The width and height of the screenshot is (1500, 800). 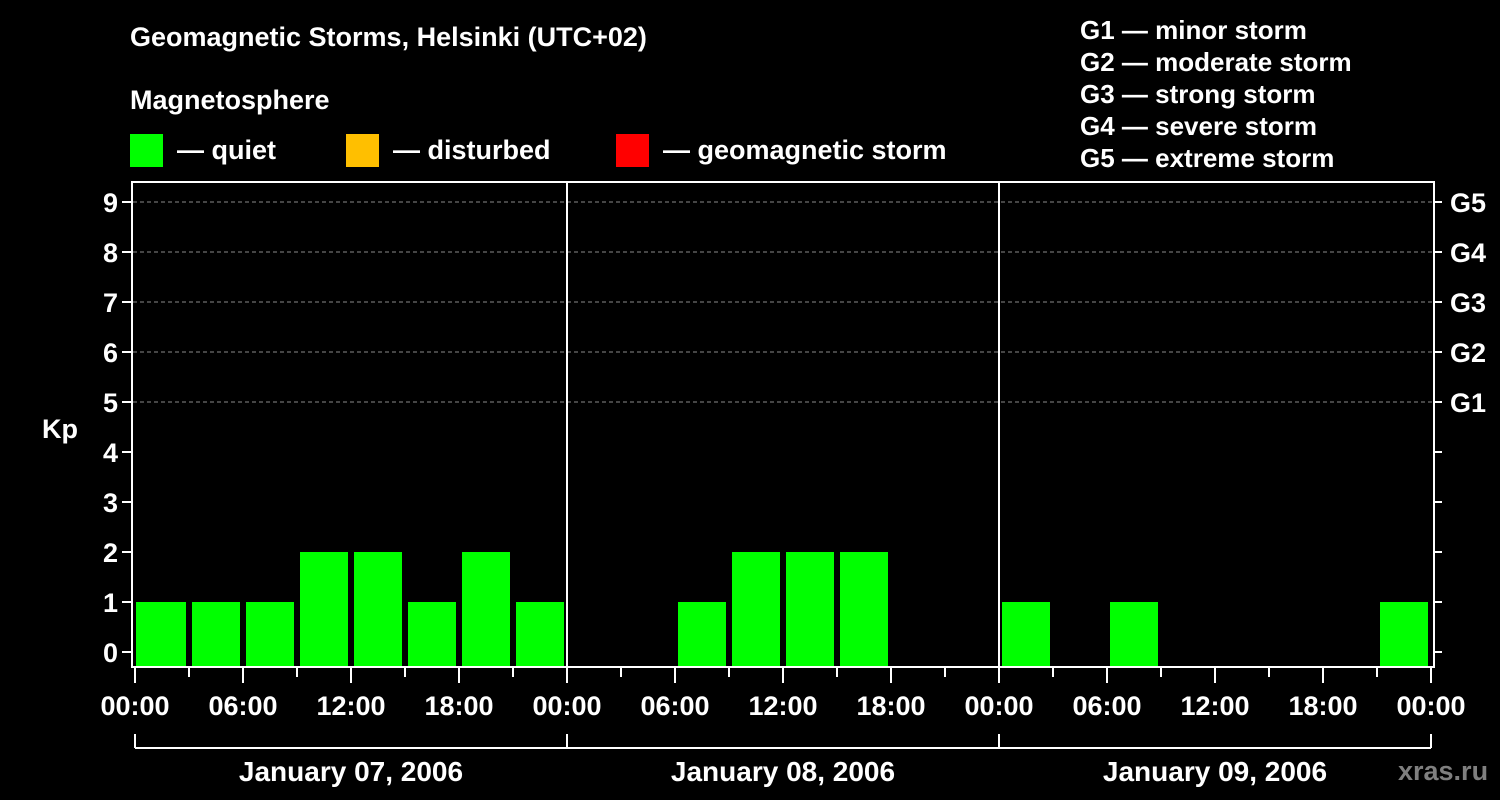 I want to click on y-tick-label: 8, so click(x=110, y=253).